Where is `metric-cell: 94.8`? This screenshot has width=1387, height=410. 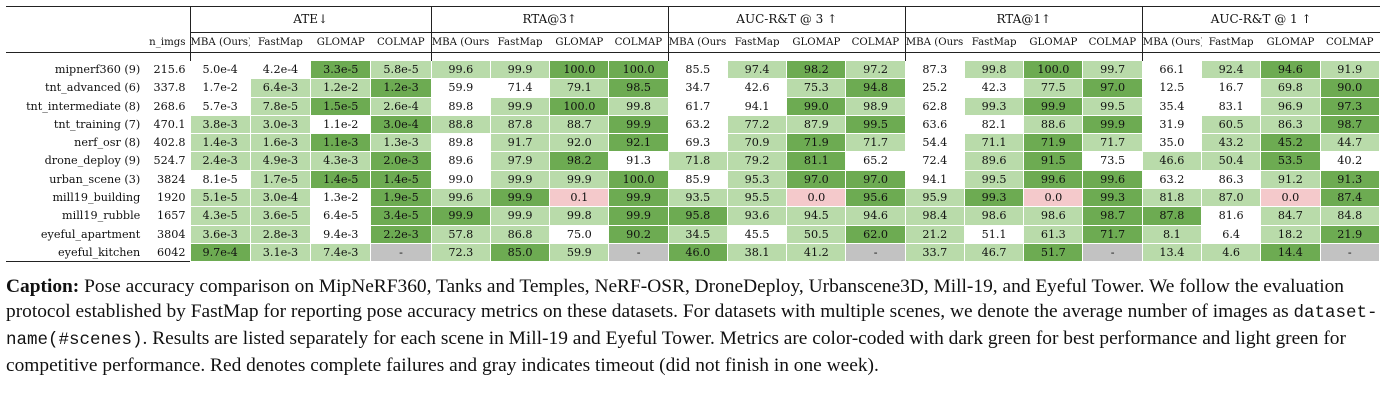
metric-cell: 94.8 is located at coordinates (875, 88).